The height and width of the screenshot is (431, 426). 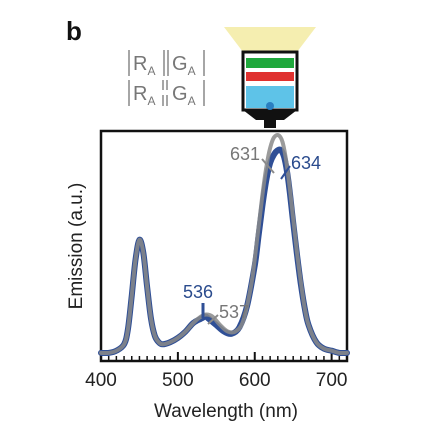 I want to click on panel-label: b, so click(x=74, y=31).